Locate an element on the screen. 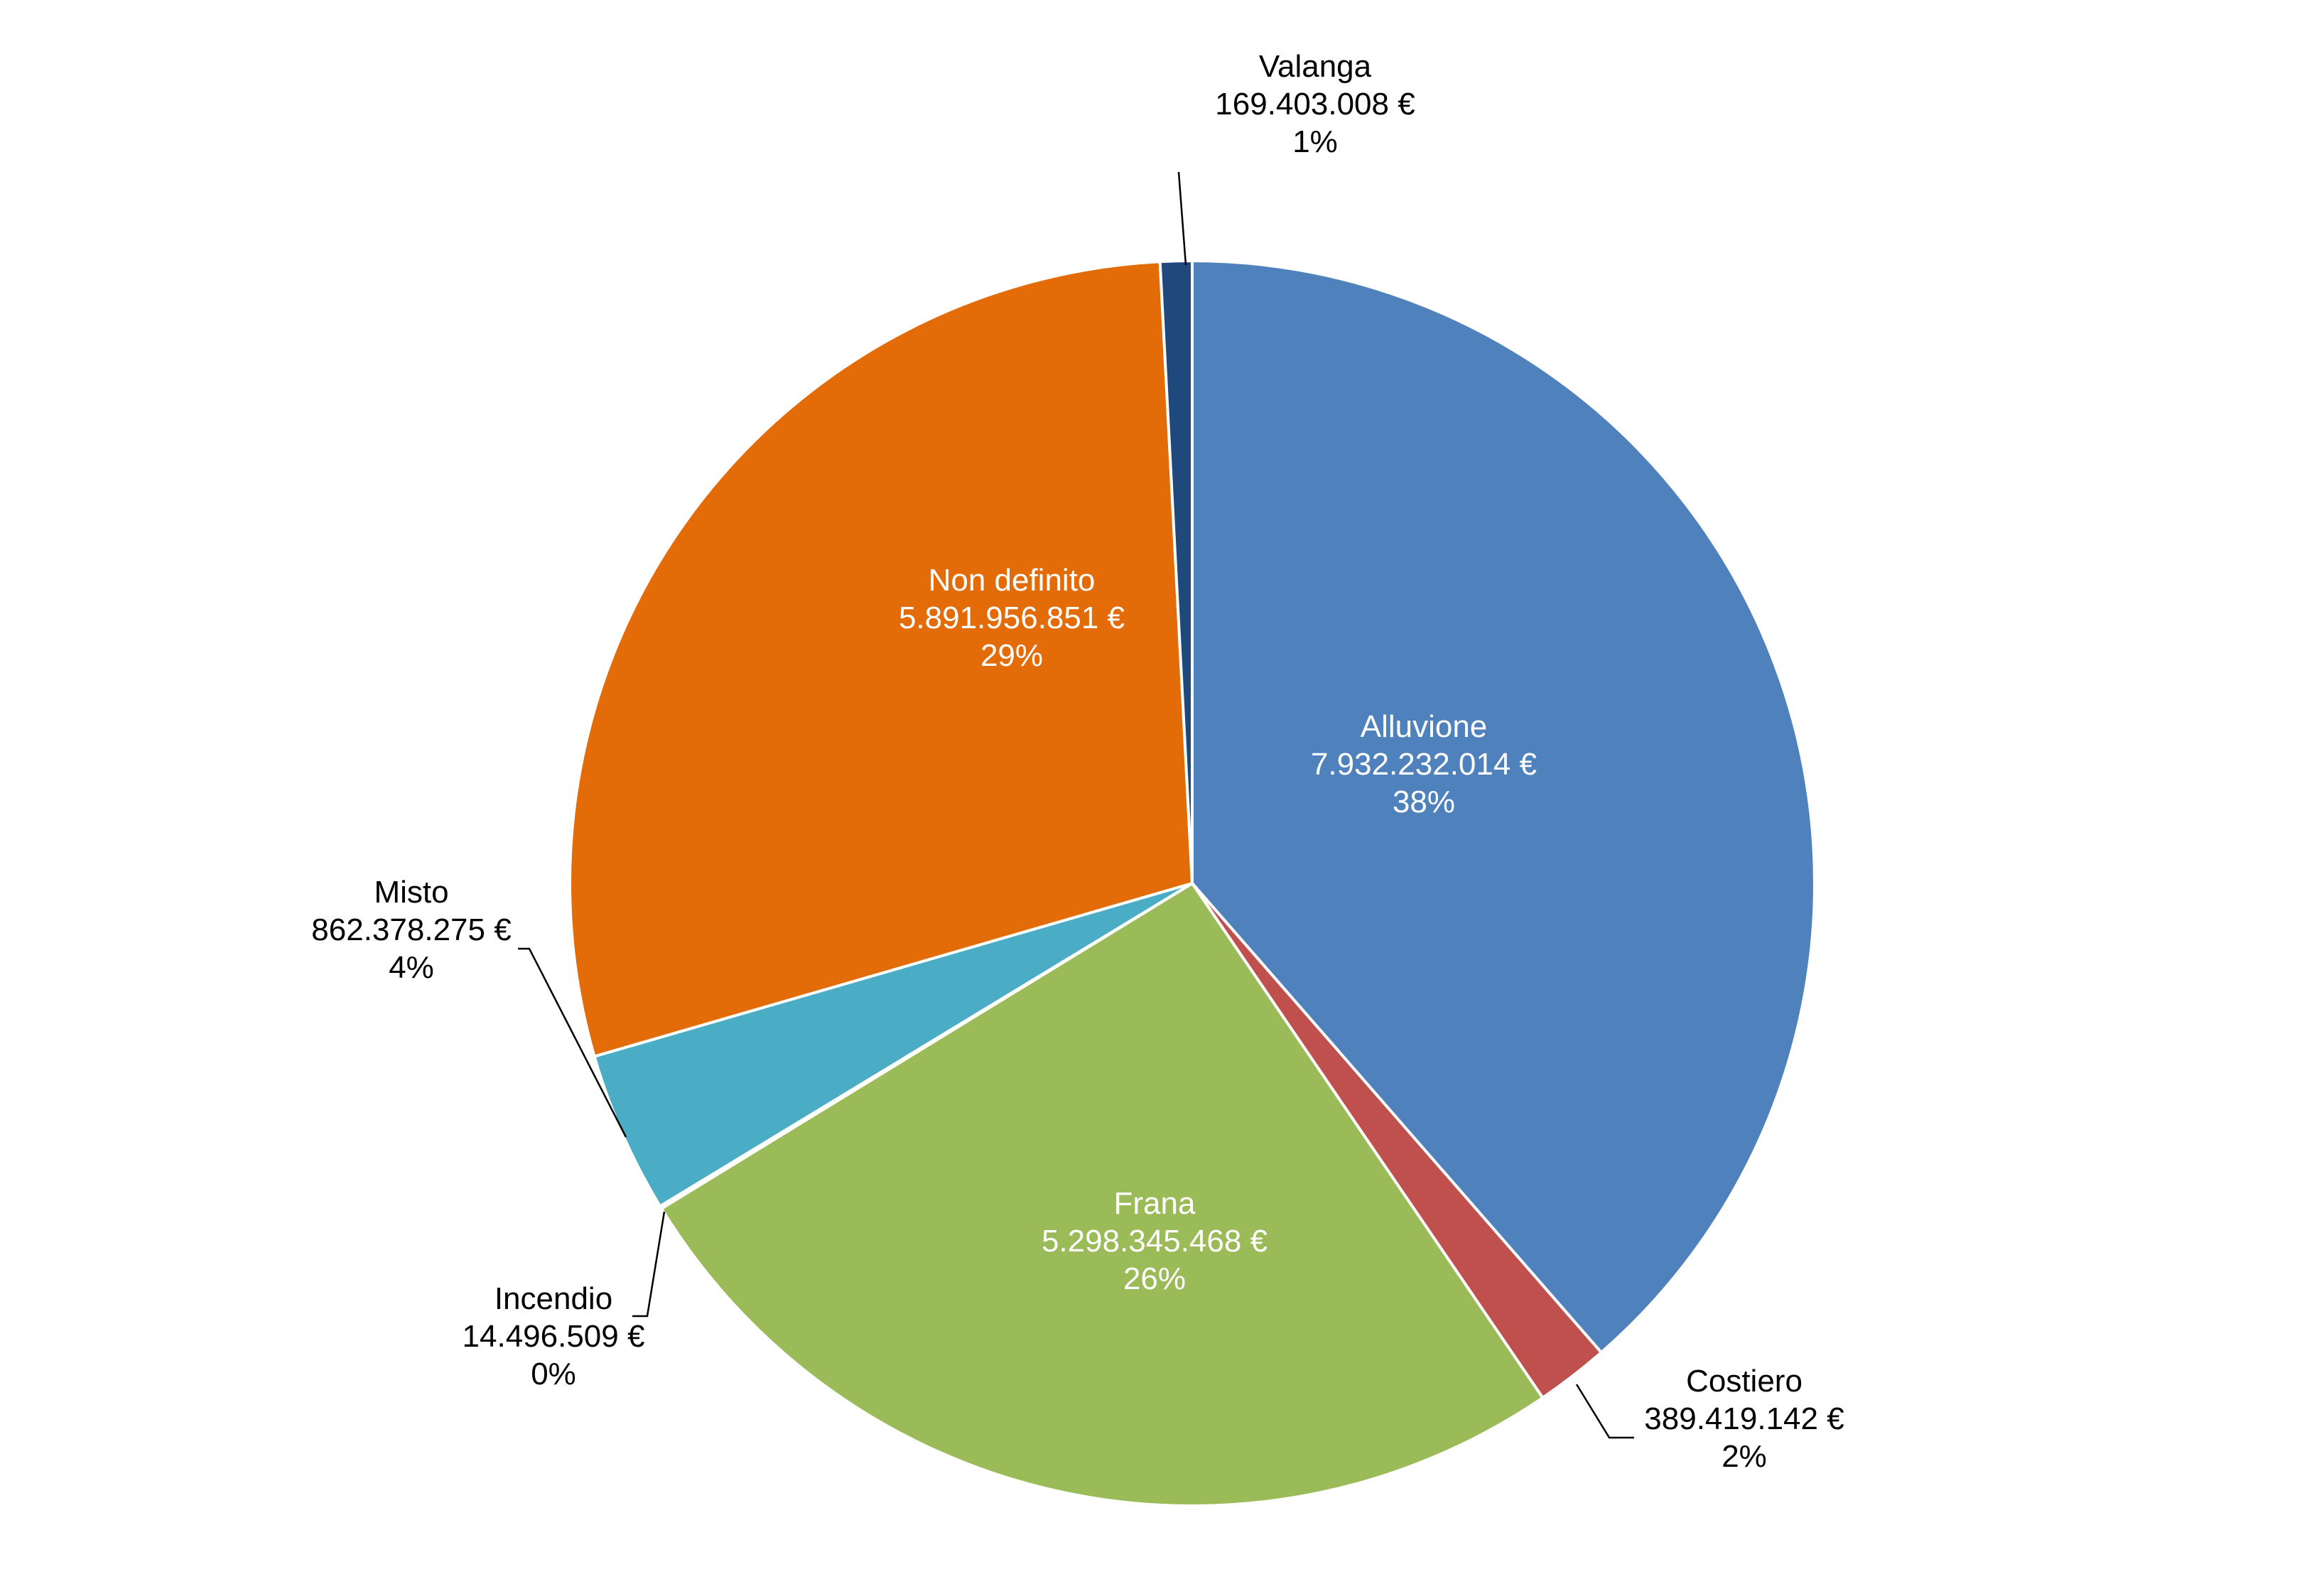 Image resolution: width=2324 pixels, height=1589 pixels. data-label-misto: Misto 862.378.275 €4% is located at coordinates (411, 930).